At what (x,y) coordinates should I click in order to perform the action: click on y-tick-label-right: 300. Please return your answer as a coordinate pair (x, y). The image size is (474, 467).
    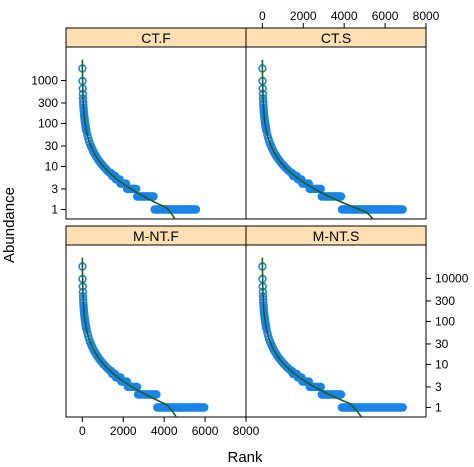
    Looking at the image, I should click on (445, 301).